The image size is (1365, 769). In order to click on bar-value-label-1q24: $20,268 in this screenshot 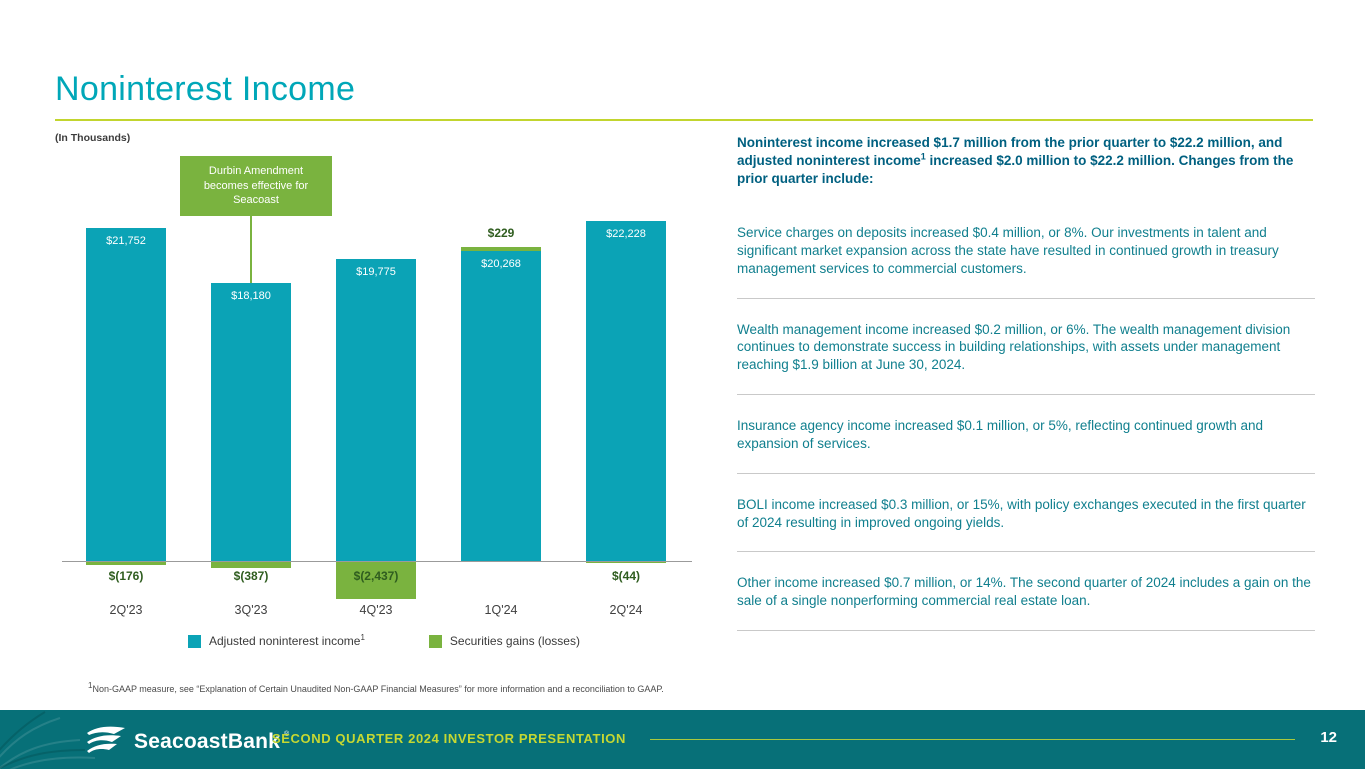, I will do `click(501, 264)`.